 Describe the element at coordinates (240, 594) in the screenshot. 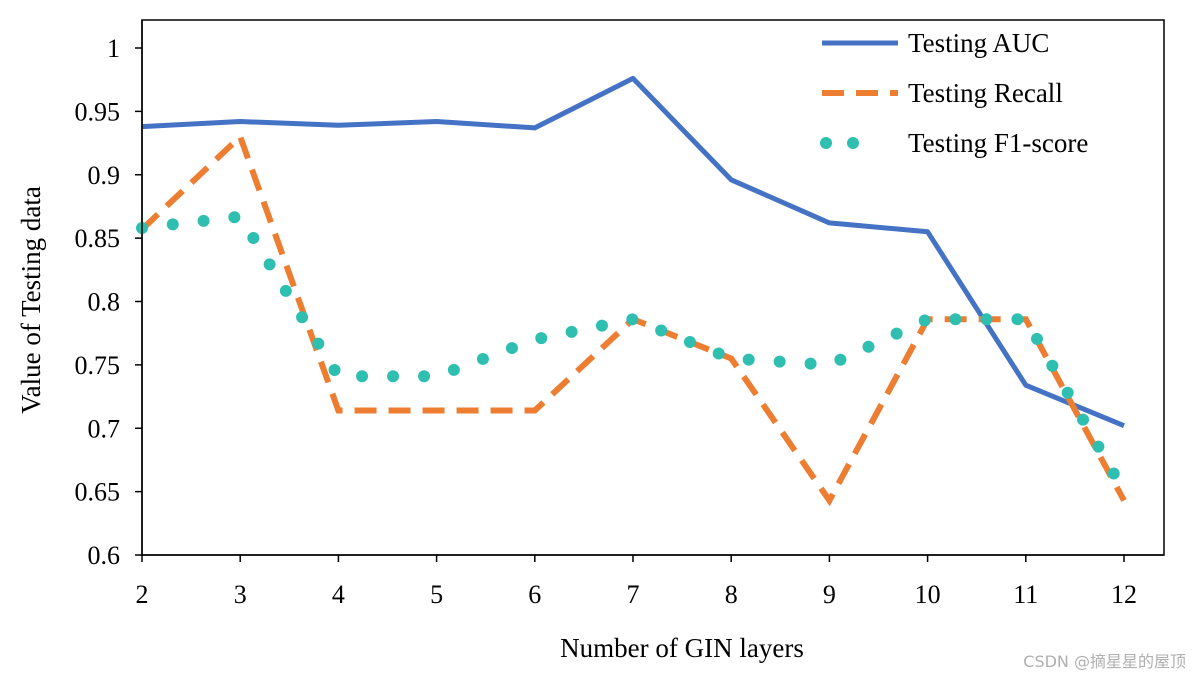

I see `x-tick-label: 3` at that location.